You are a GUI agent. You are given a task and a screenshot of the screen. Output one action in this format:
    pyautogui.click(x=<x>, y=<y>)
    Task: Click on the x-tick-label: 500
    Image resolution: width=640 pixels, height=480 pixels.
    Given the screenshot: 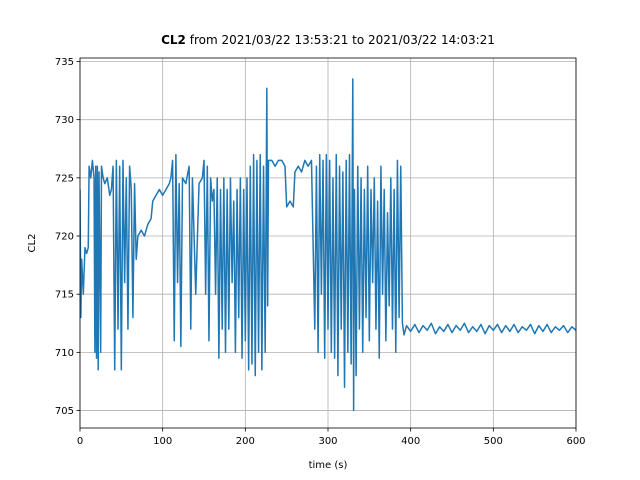 What is the action you would take?
    pyautogui.click(x=493, y=441)
    